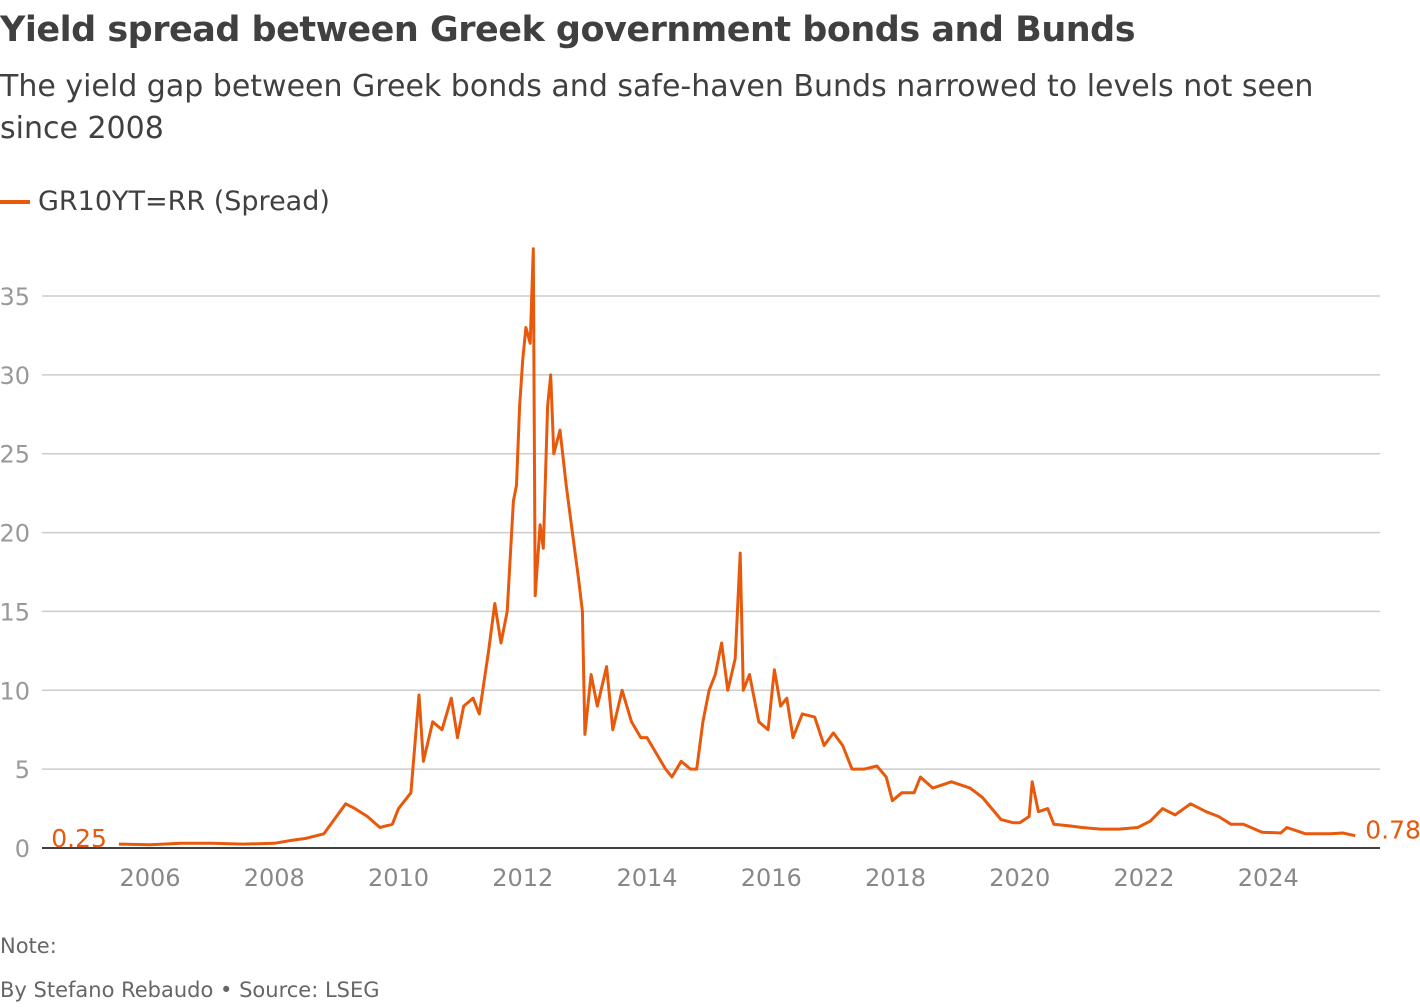  Describe the element at coordinates (398, 878) in the screenshot. I see `x-tick-label: 2010` at that location.